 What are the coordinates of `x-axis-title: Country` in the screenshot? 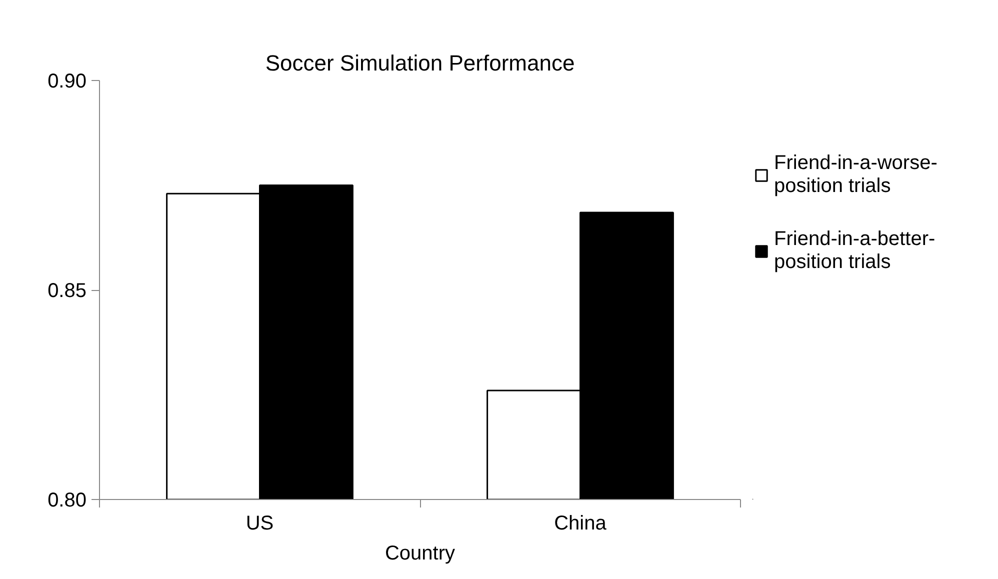 It's located at (420, 553).